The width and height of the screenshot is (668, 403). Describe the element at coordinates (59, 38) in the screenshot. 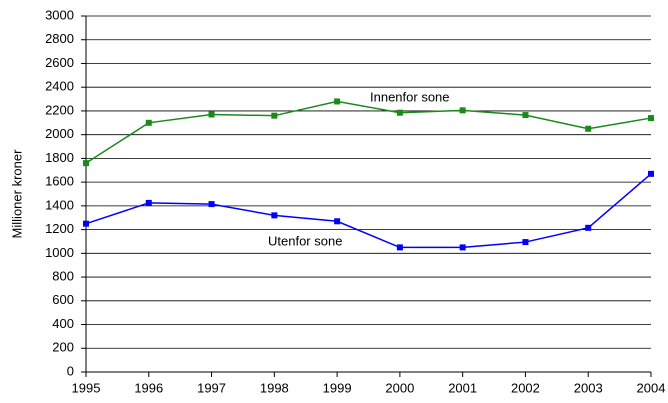

I see `y-tick-label: 2800` at that location.